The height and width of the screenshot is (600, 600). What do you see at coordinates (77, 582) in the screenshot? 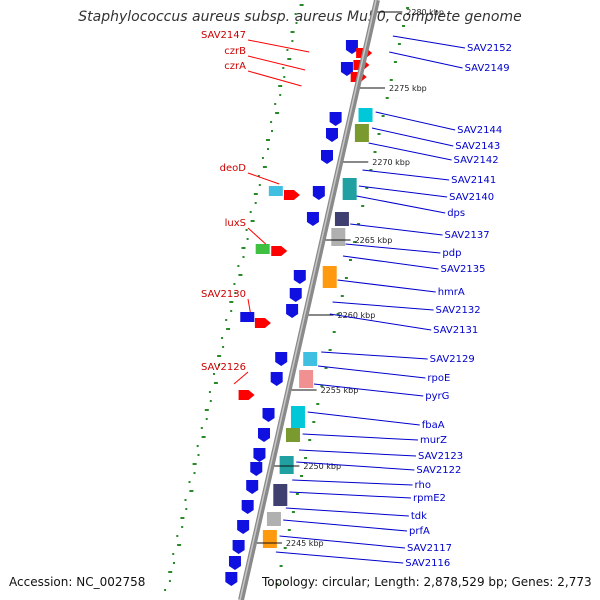
I see `accession-label: Accession: NC_002758` at bounding box center [77, 582].